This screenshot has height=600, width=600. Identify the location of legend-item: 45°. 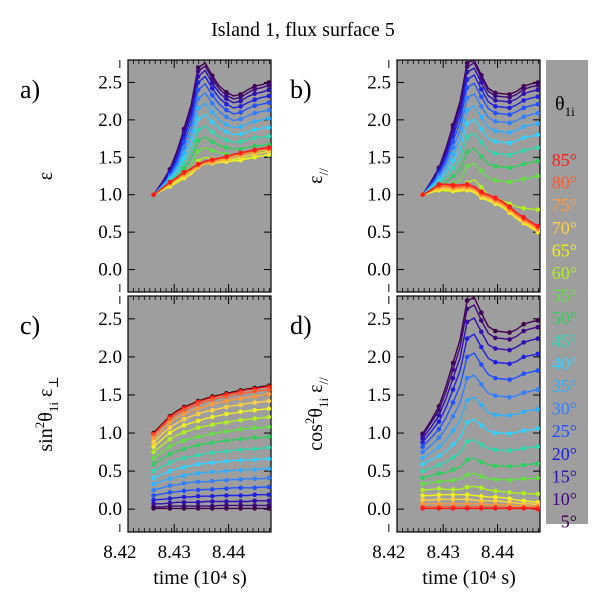
(564, 341).